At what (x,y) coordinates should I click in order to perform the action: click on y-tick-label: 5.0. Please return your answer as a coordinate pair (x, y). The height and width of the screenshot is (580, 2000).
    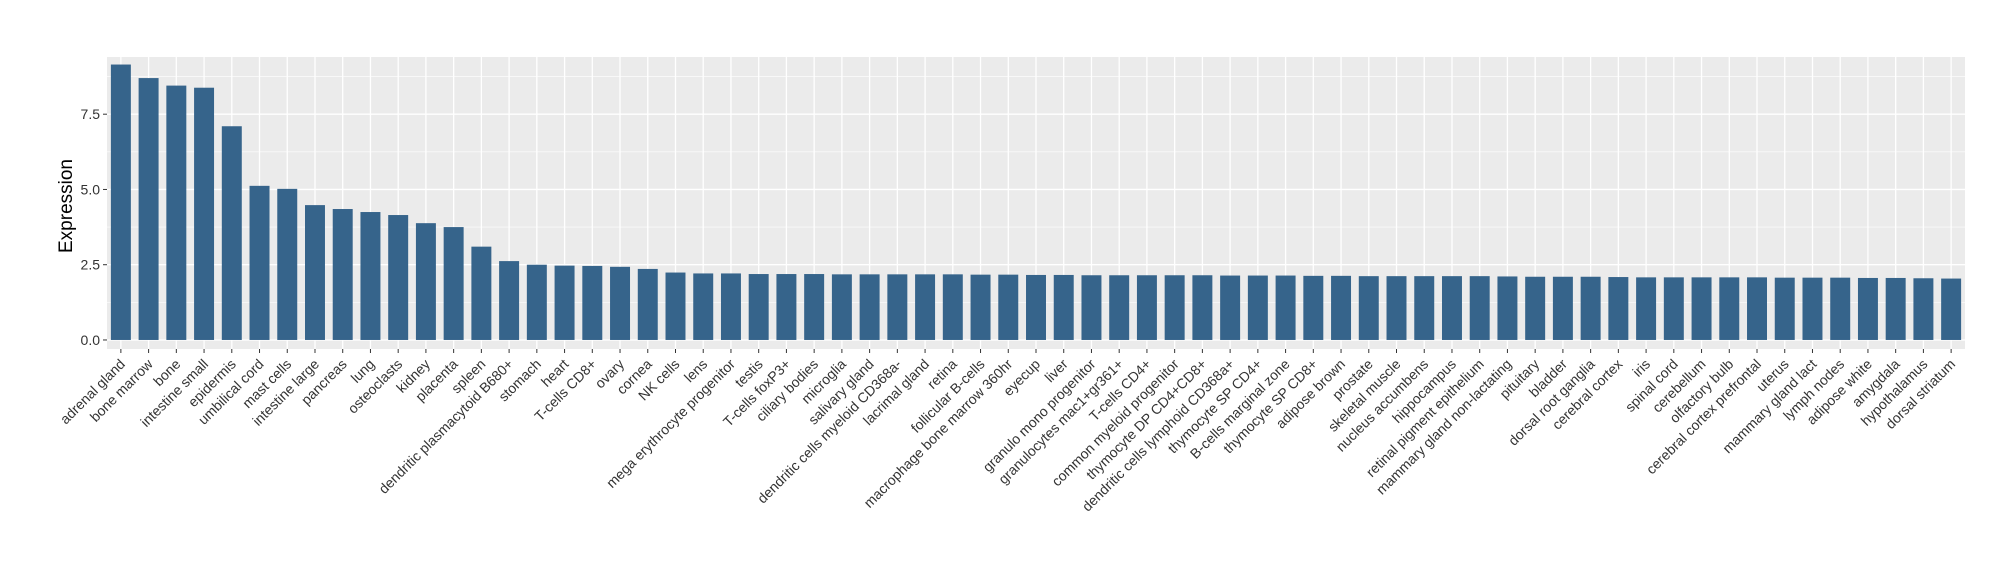
    Looking at the image, I should click on (91, 189).